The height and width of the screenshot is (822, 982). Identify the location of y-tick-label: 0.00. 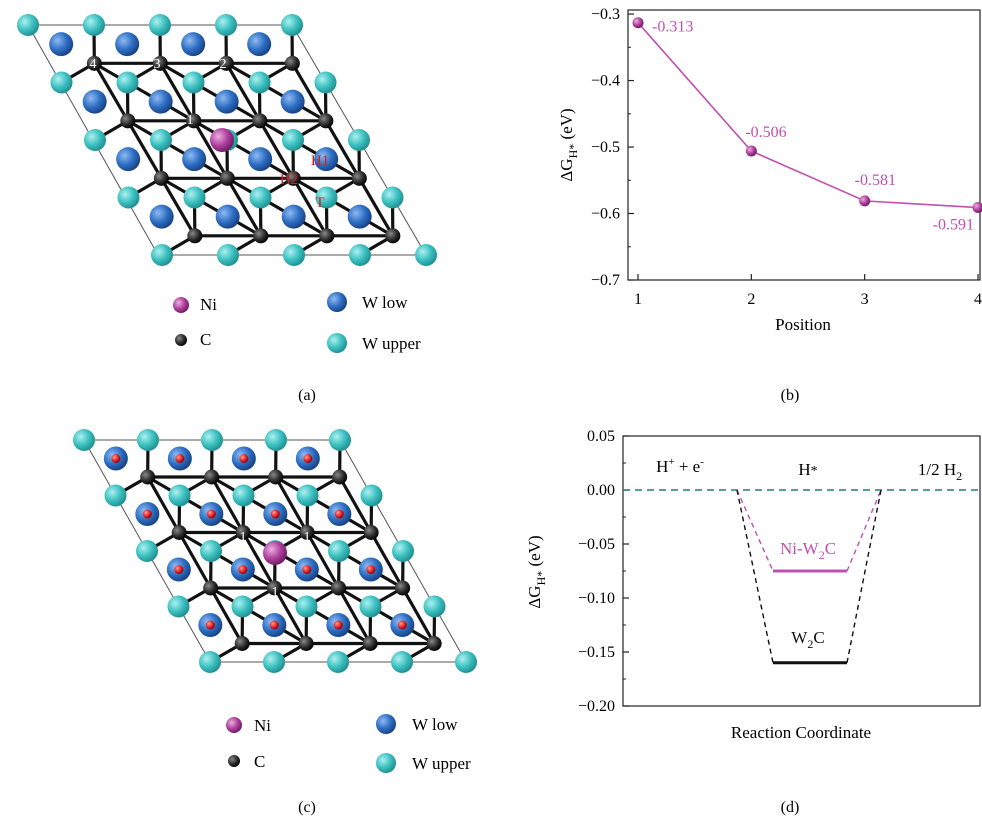
(601, 490).